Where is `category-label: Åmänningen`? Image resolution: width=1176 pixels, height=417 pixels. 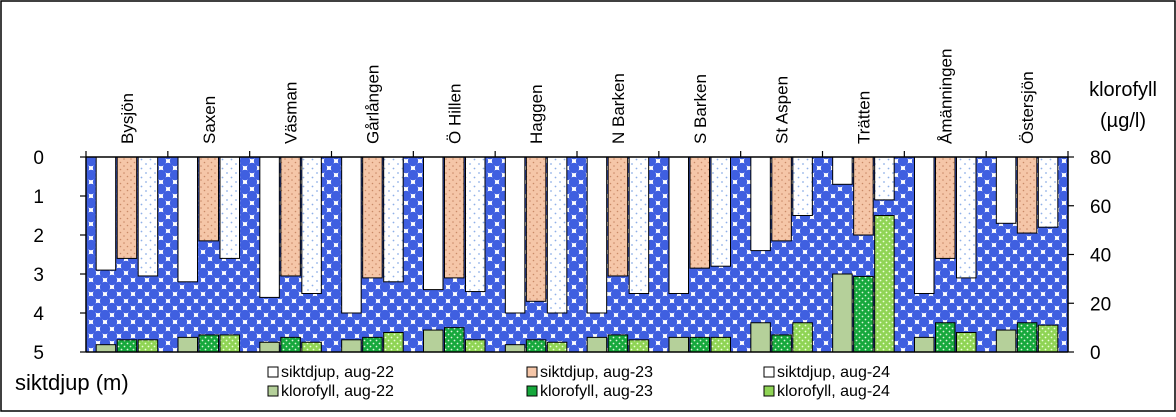 category-label: Åmänningen is located at coordinates (945, 96).